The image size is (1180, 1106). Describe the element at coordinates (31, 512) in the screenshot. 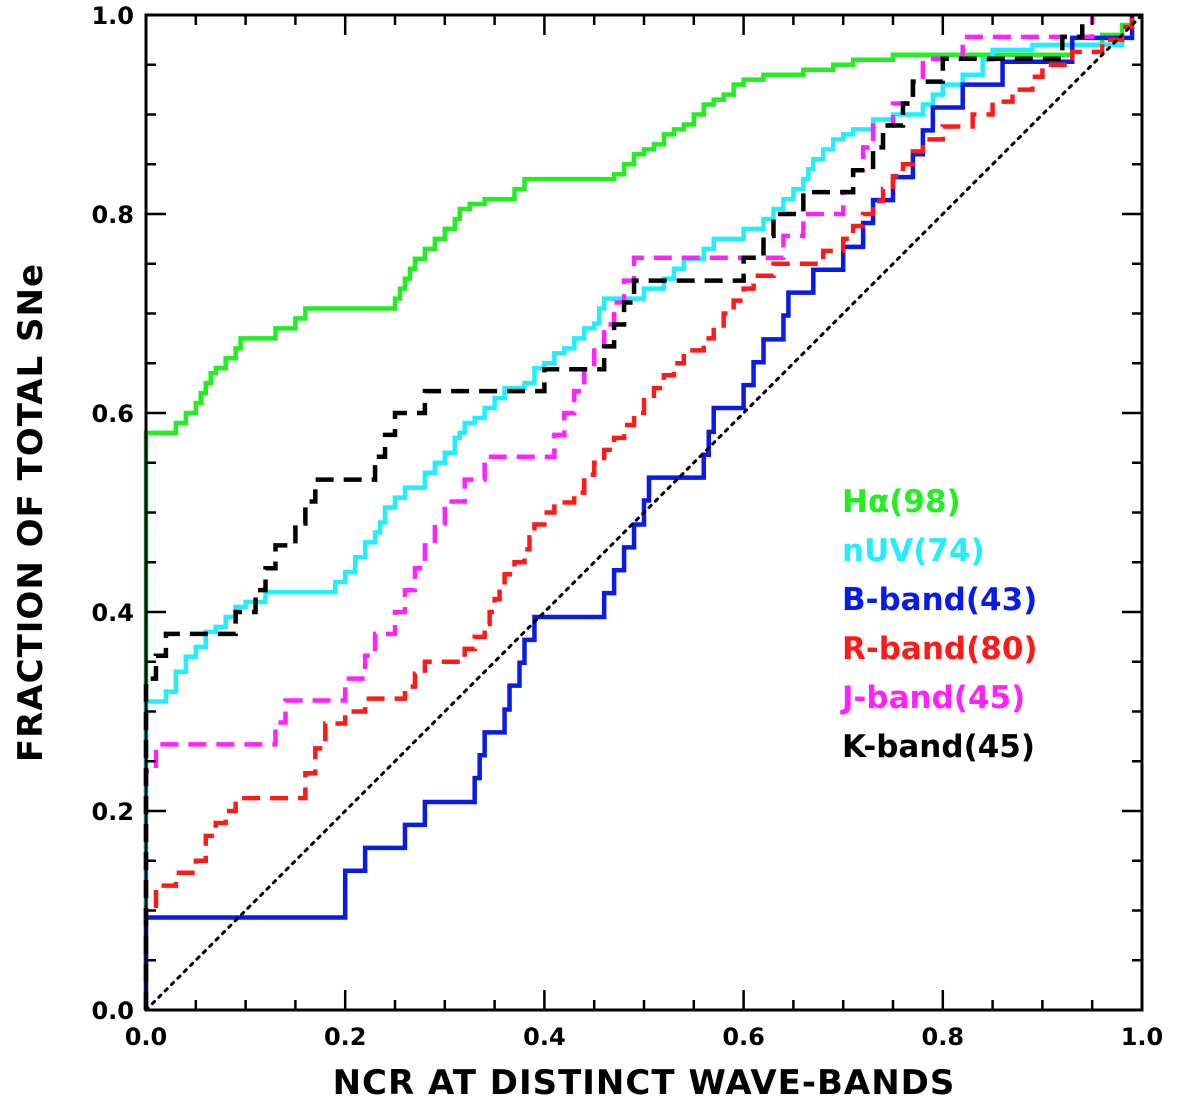

I see `y-axis-title: FRACTION OF TOTAL SNe` at that location.